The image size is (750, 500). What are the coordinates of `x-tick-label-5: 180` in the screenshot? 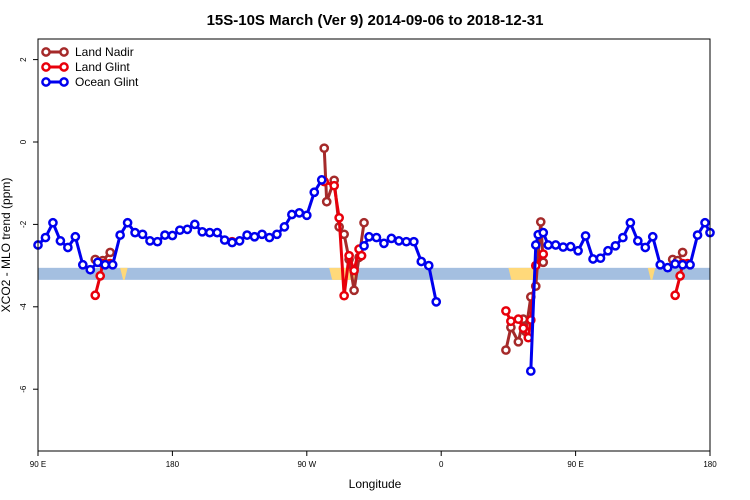 It's located at (710, 464).